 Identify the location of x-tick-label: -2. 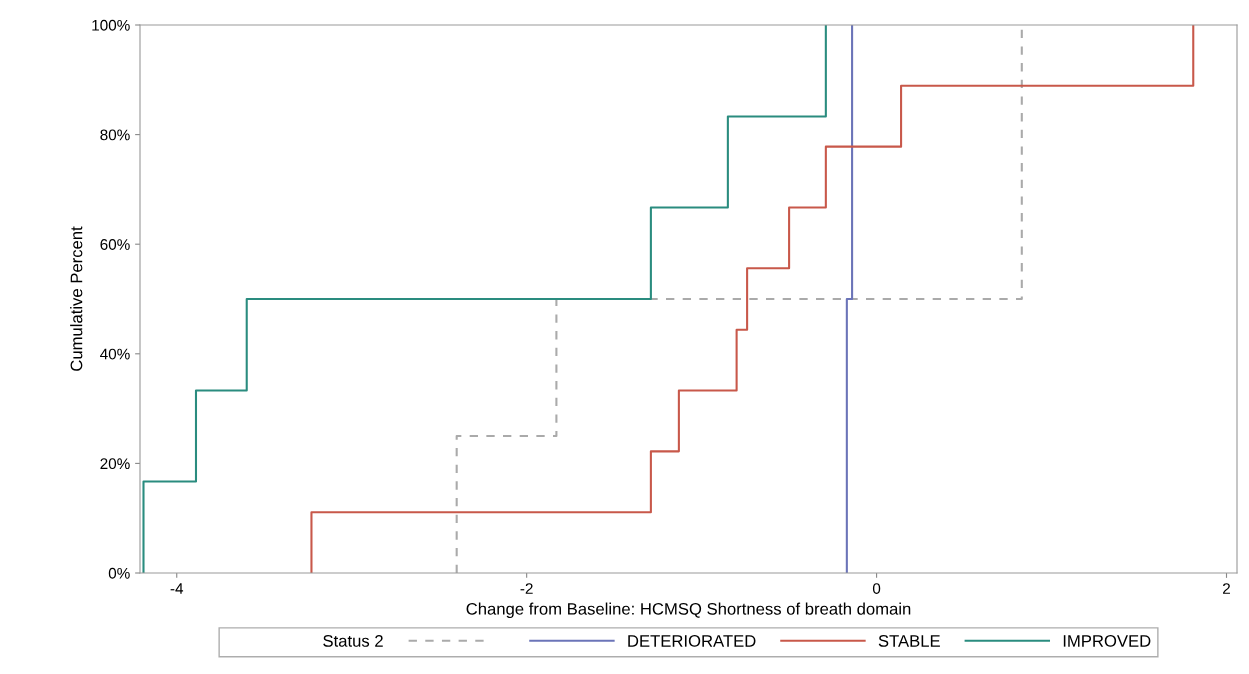
(526, 588).